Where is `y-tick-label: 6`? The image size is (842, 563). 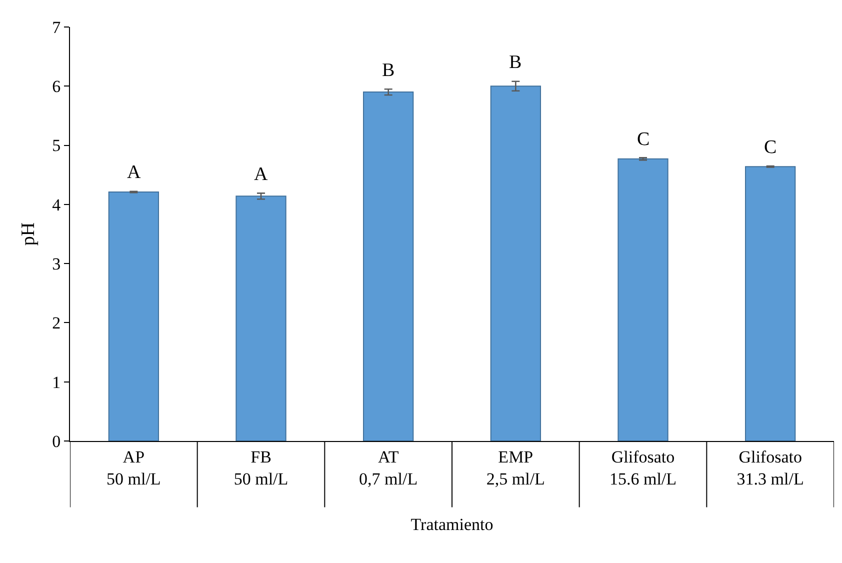 y-tick-label: 6 is located at coordinates (56, 86).